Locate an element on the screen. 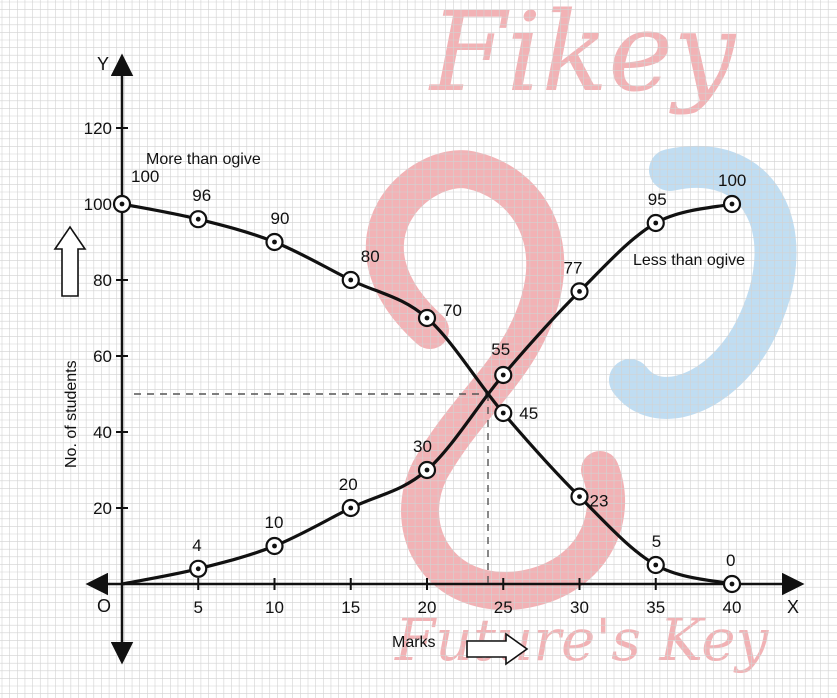  x-axis-letter: X is located at coordinates (793, 607).